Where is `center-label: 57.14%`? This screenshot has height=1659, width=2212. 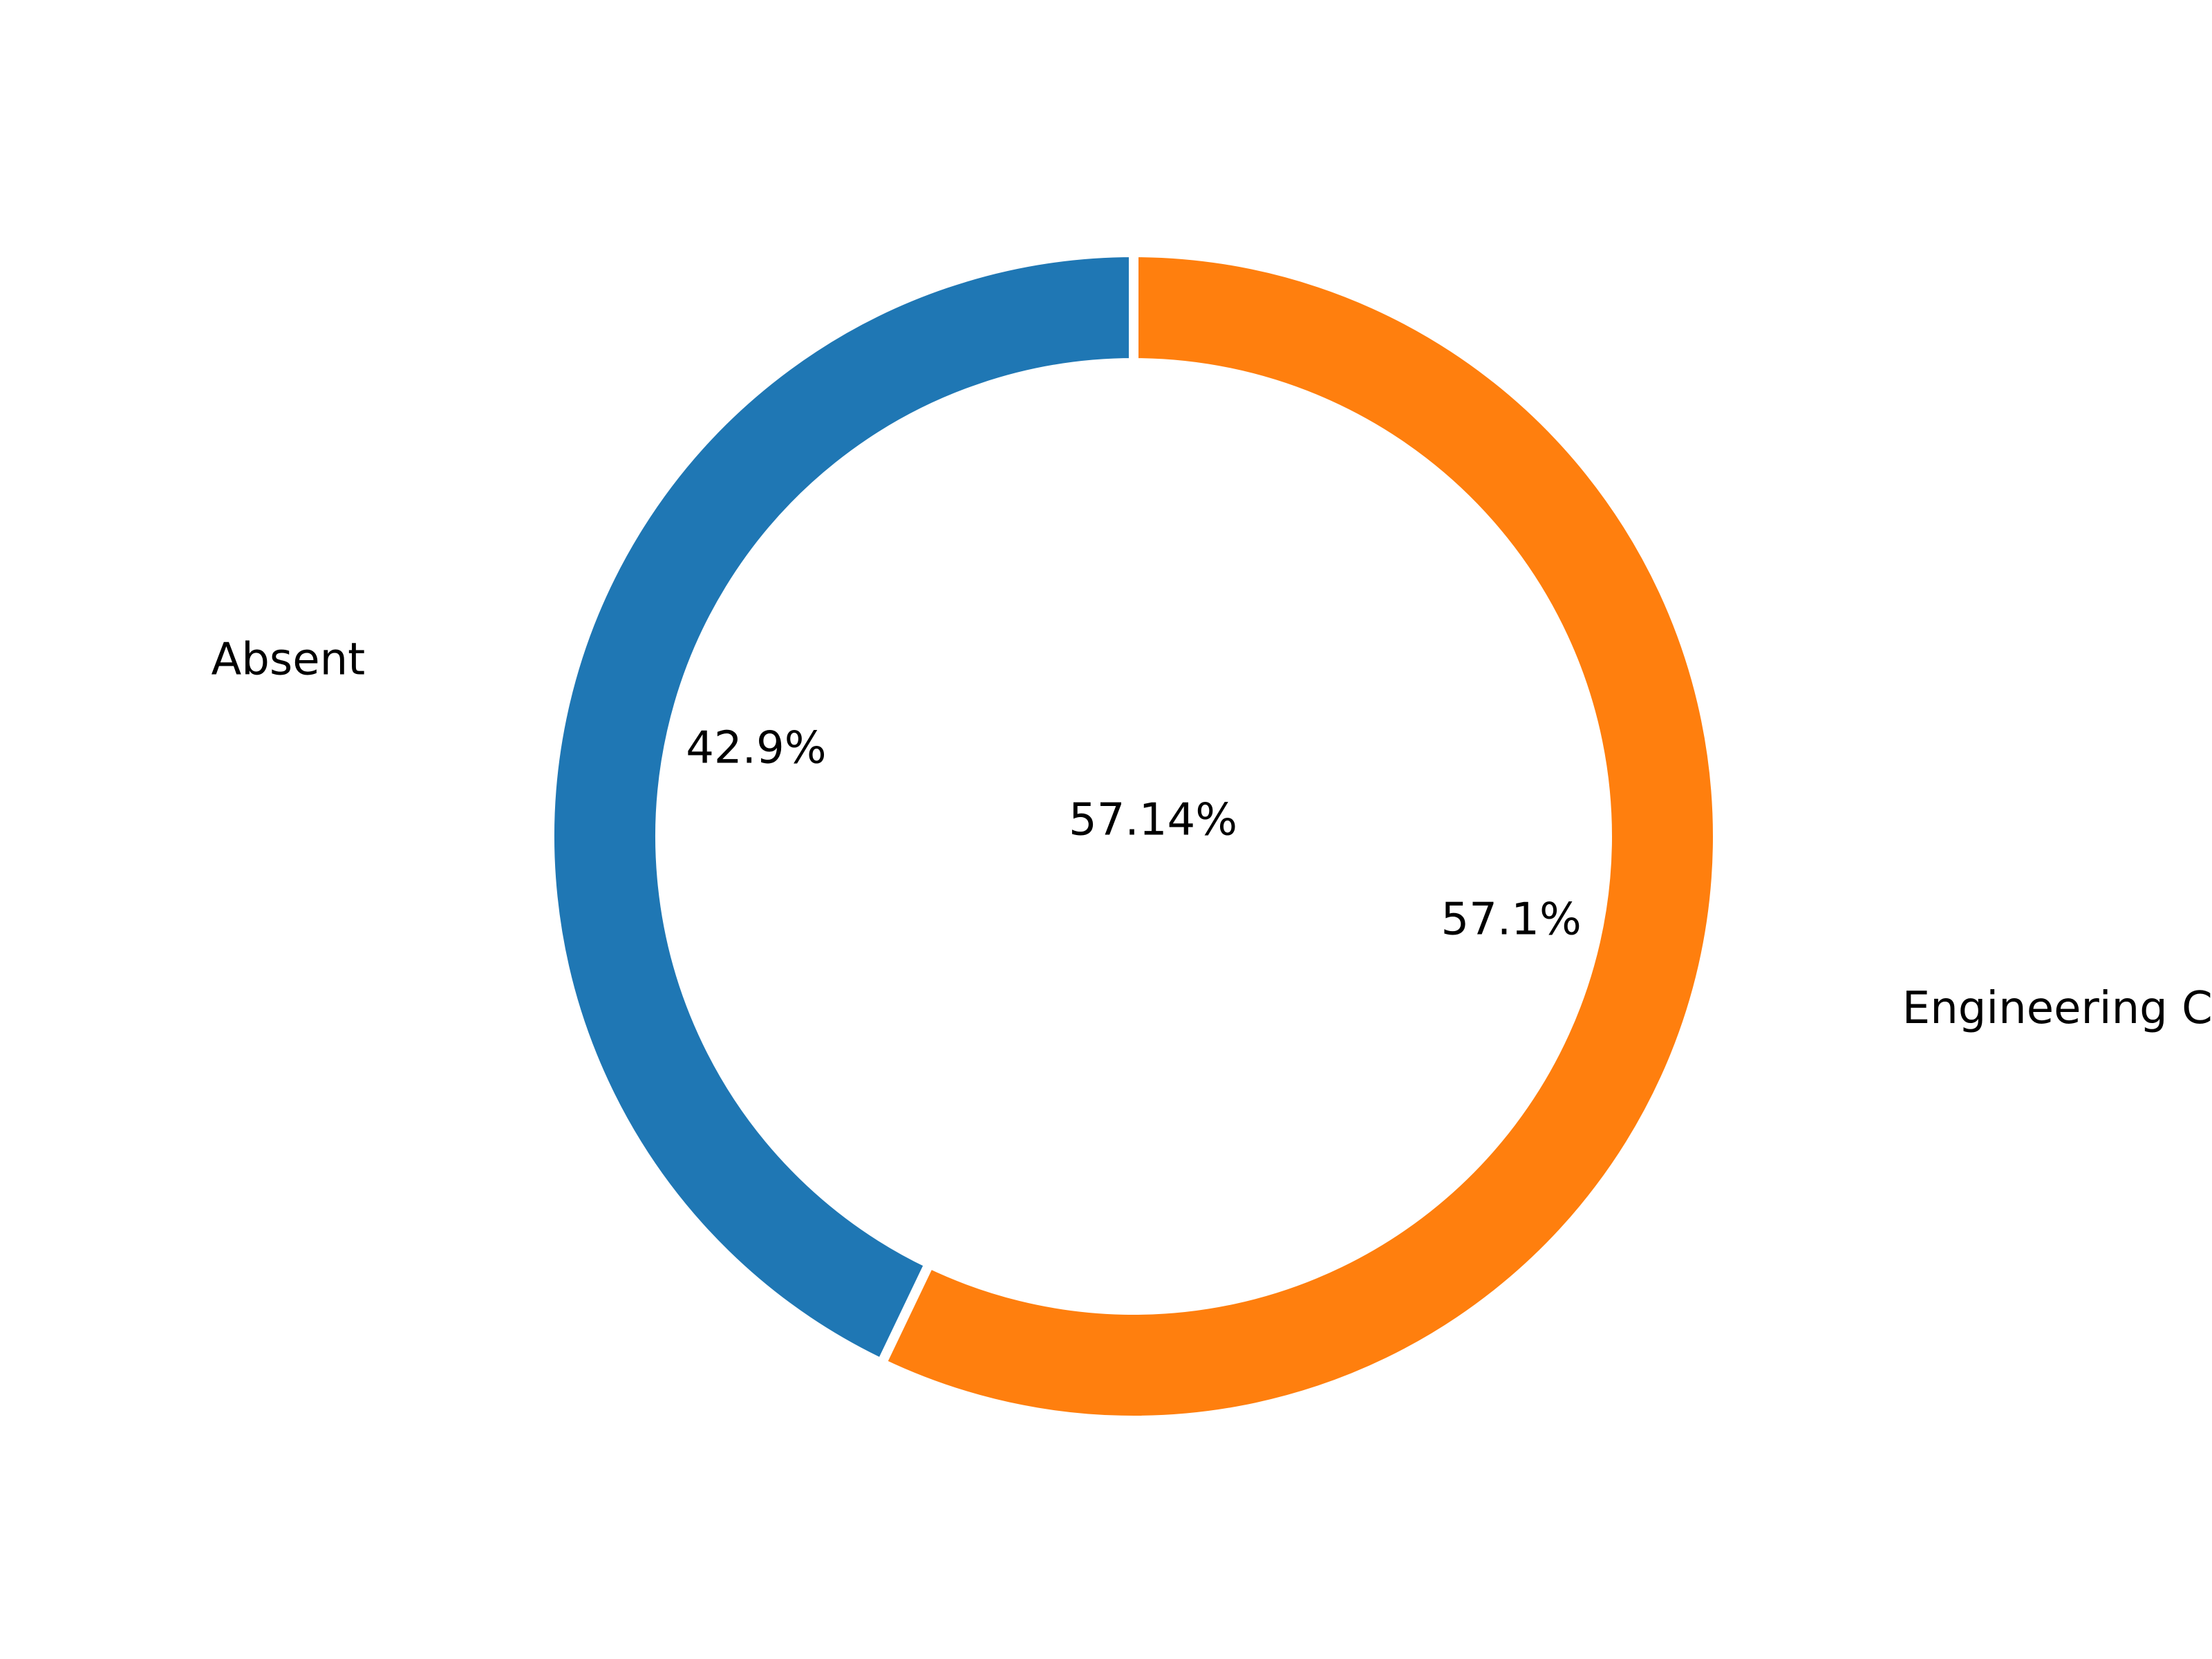
center-label: 57.14% is located at coordinates (1153, 821).